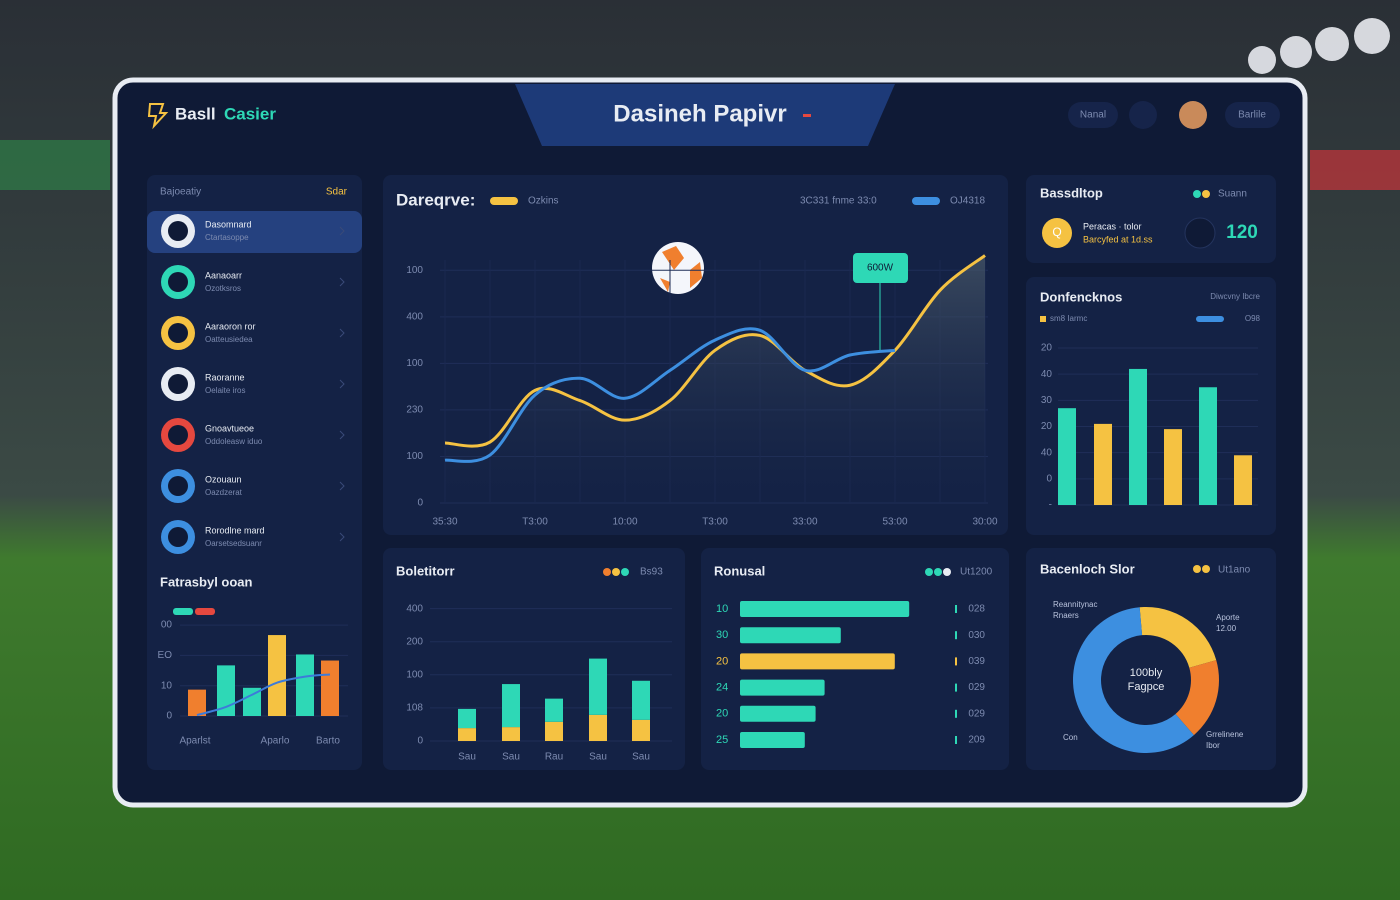 Image resolution: width=1400 pixels, height=900 pixels. Describe the element at coordinates (223, 479) in the screenshot. I see `team-name: Ozouaun` at that location.